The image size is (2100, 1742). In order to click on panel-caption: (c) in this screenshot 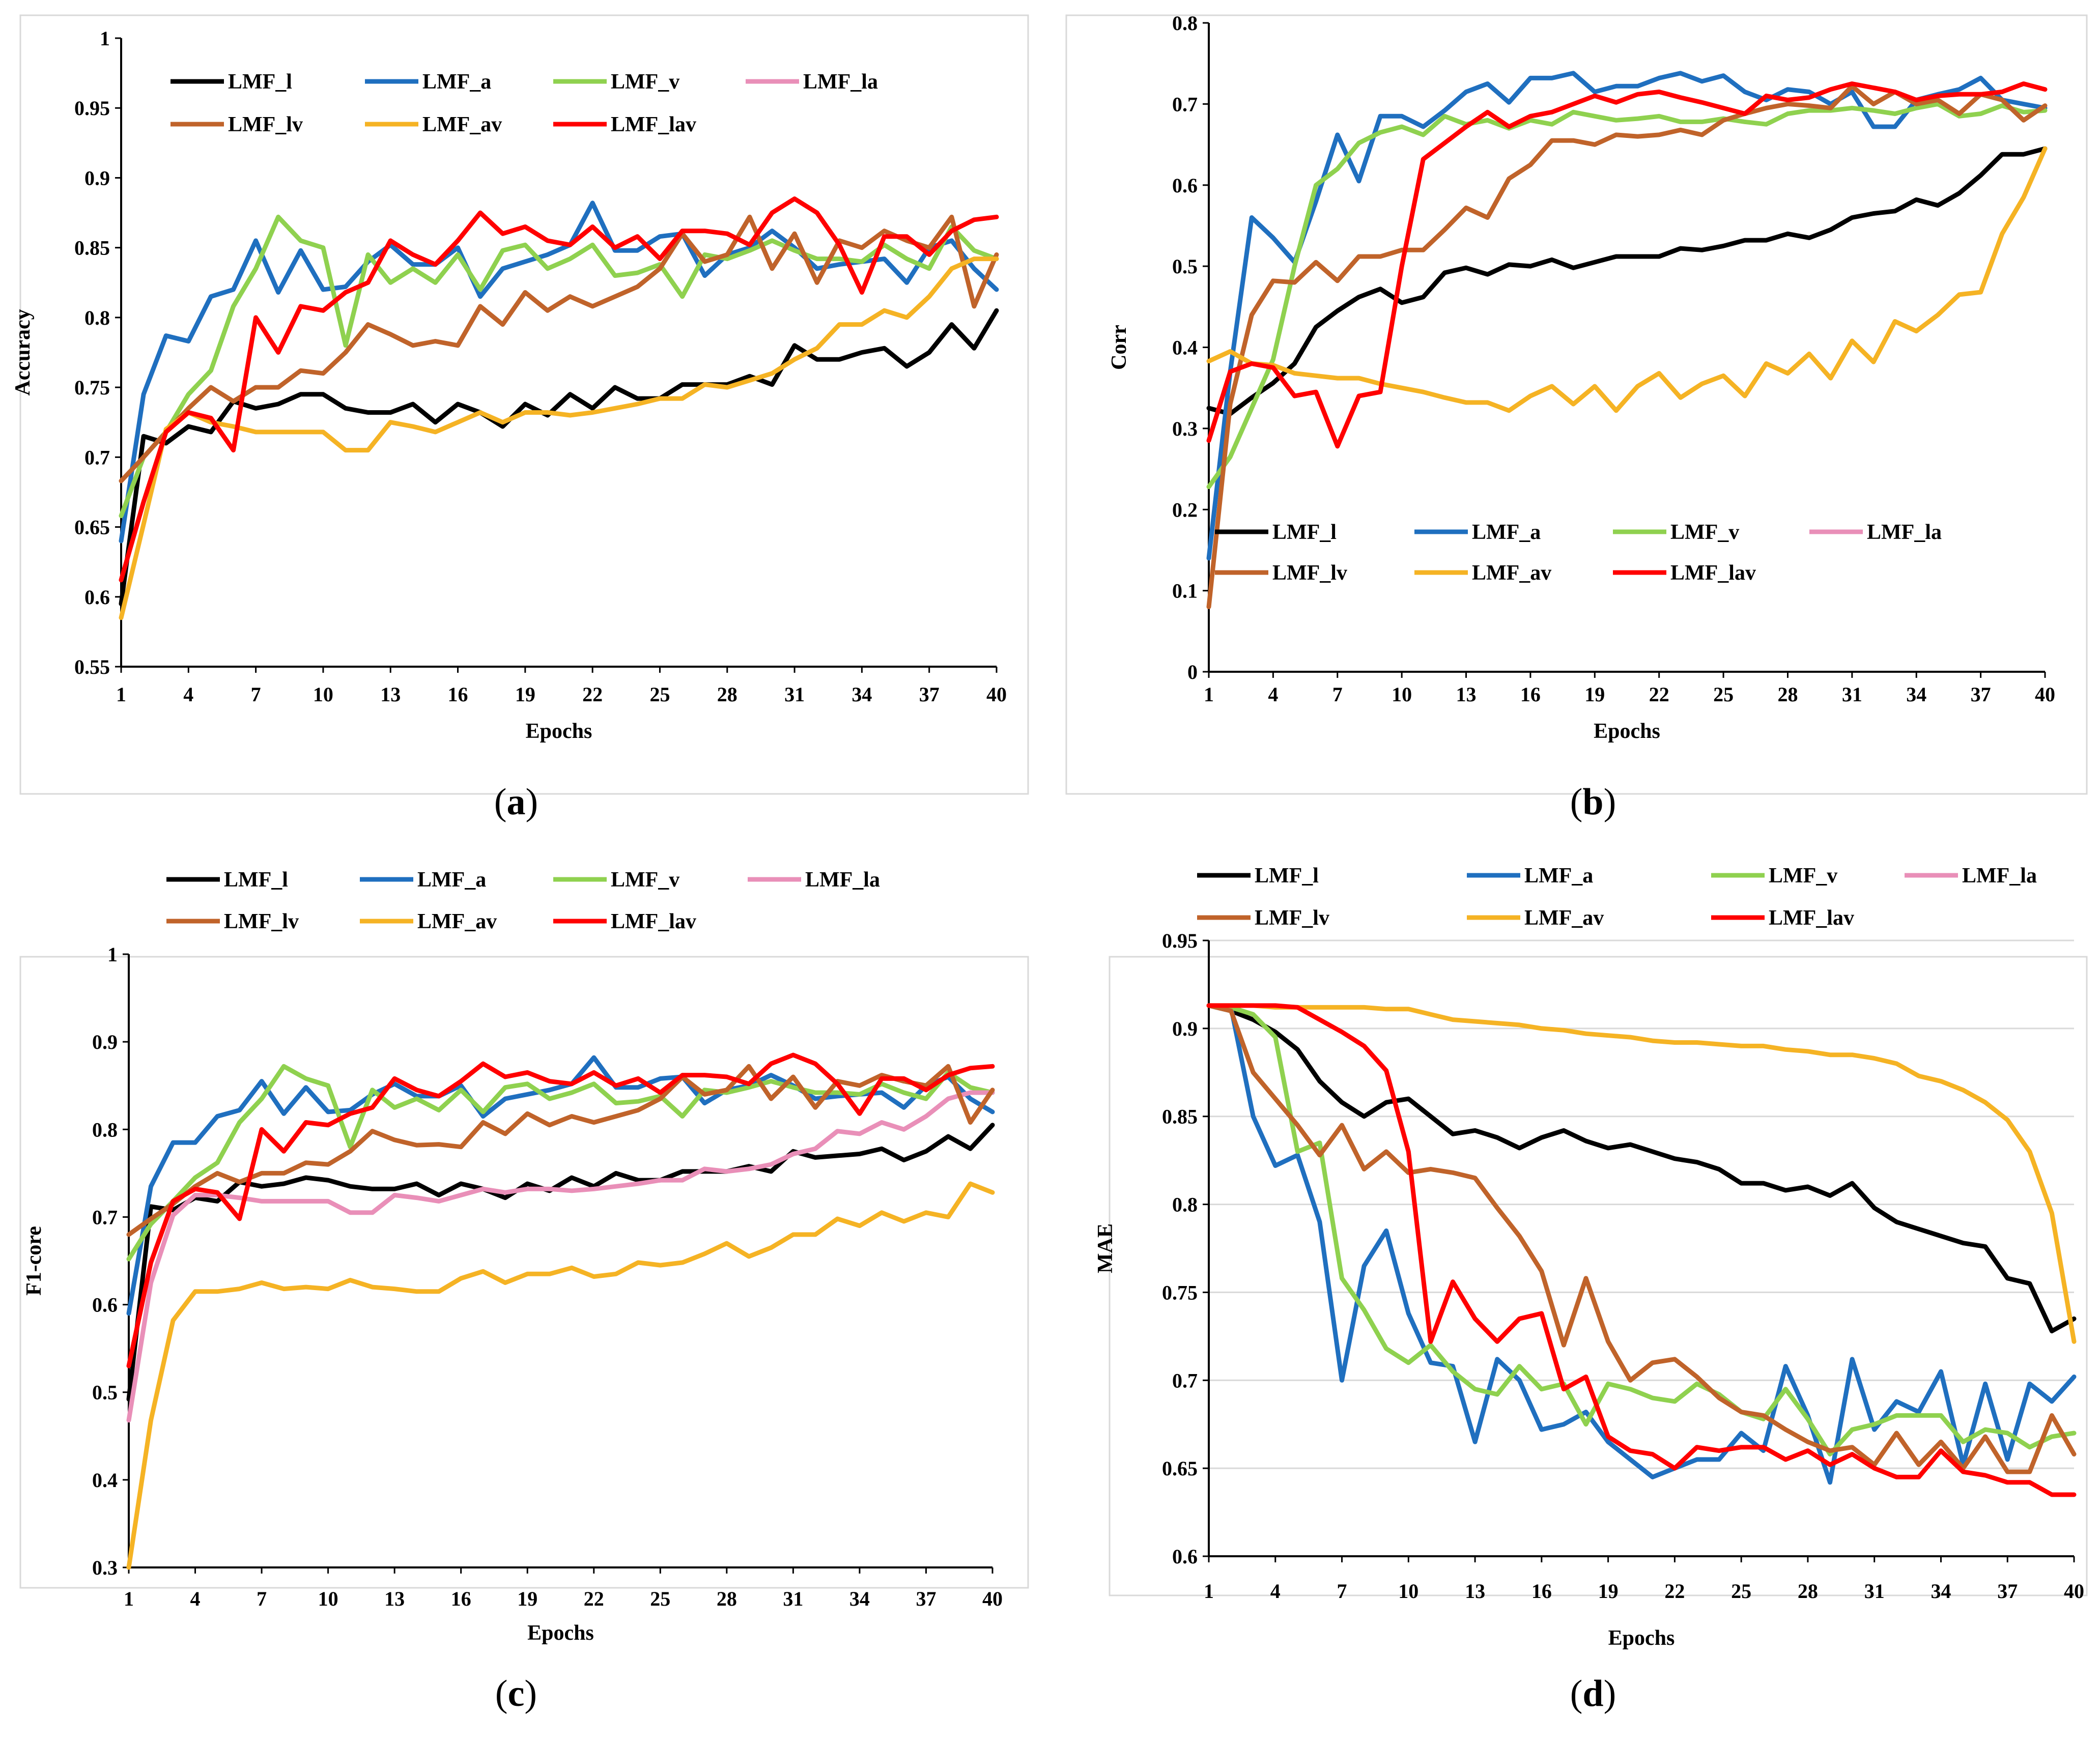, I will do `click(516, 1694)`.